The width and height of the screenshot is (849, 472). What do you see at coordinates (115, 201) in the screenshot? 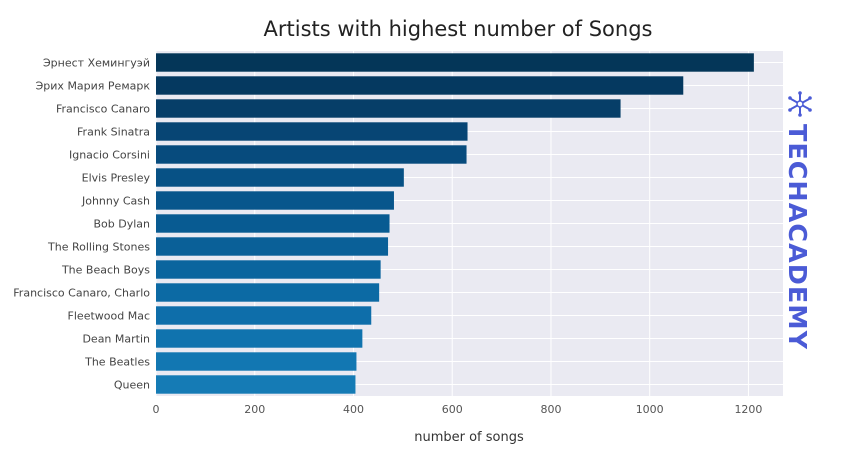
I see `y-tick-label: Johnny Cash` at bounding box center [115, 201].